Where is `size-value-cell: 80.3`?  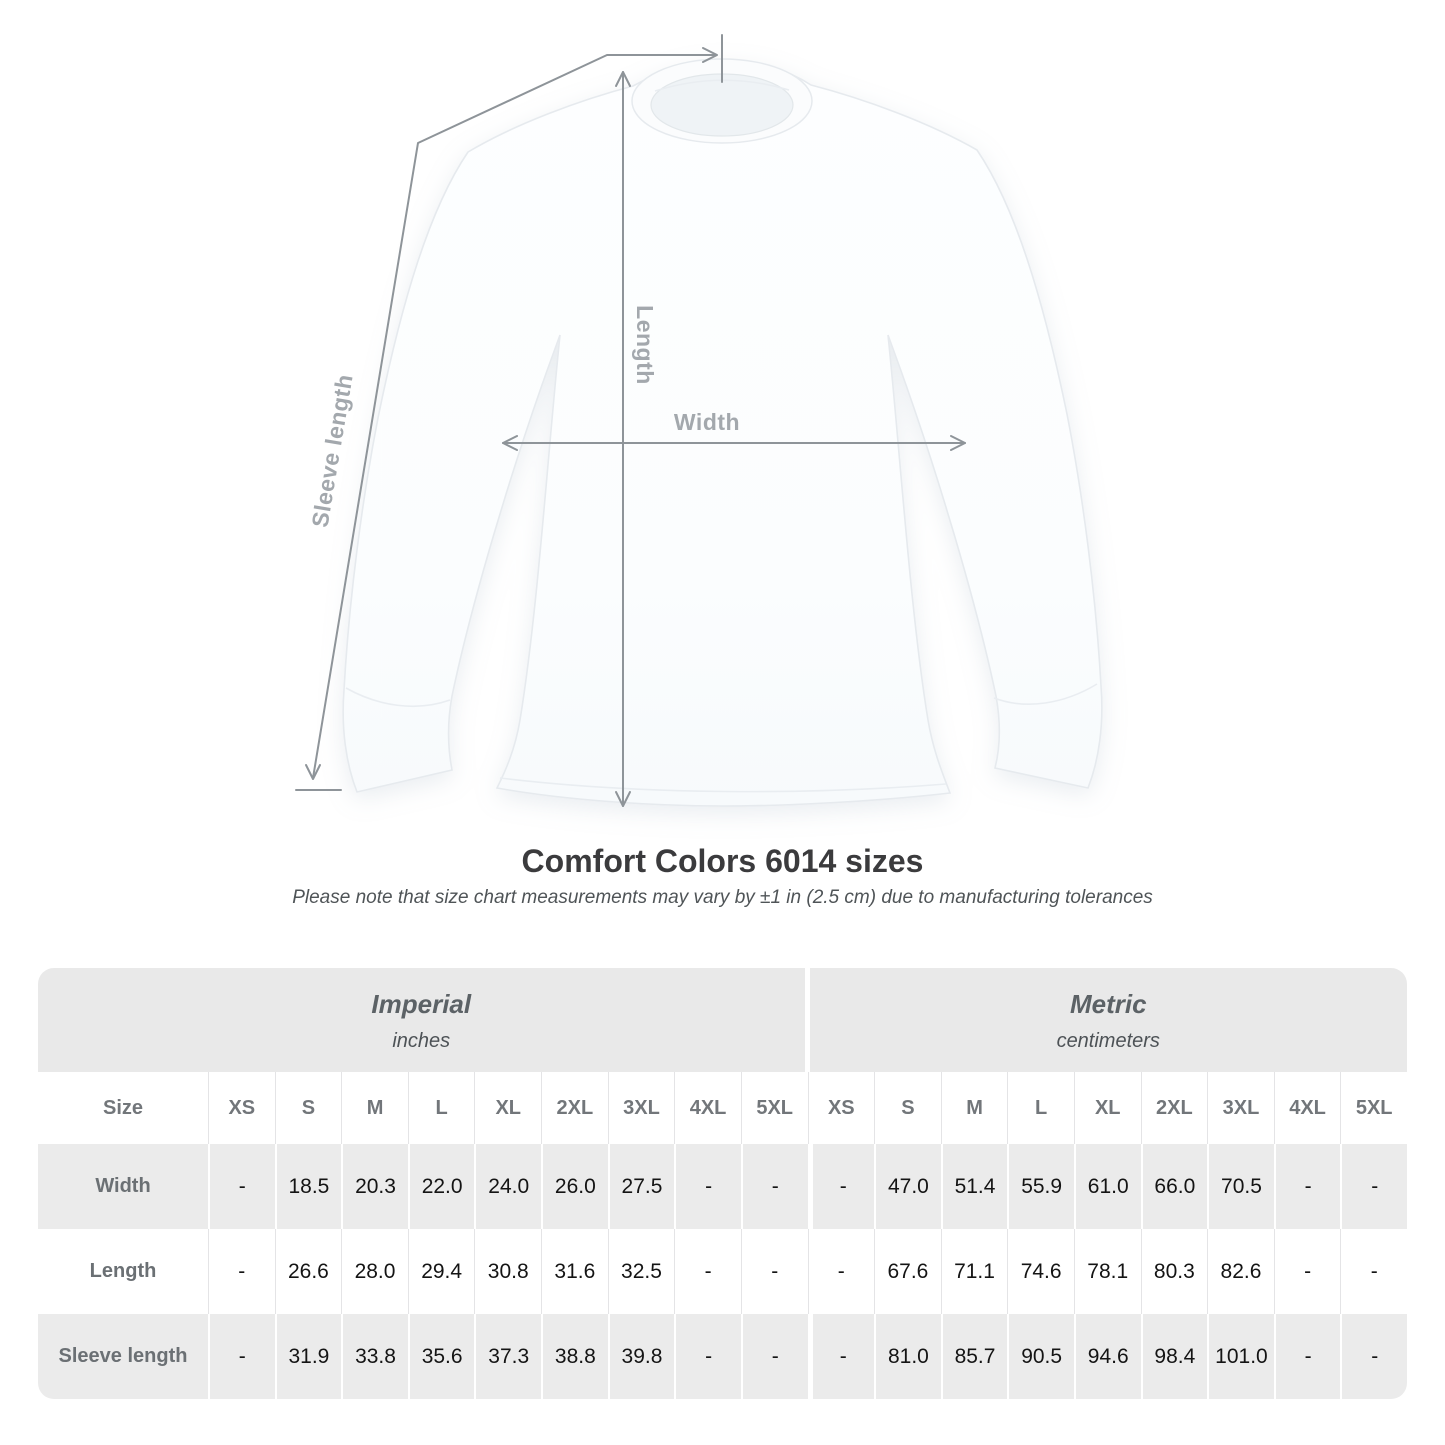 size-value-cell: 80.3 is located at coordinates (1174, 1272).